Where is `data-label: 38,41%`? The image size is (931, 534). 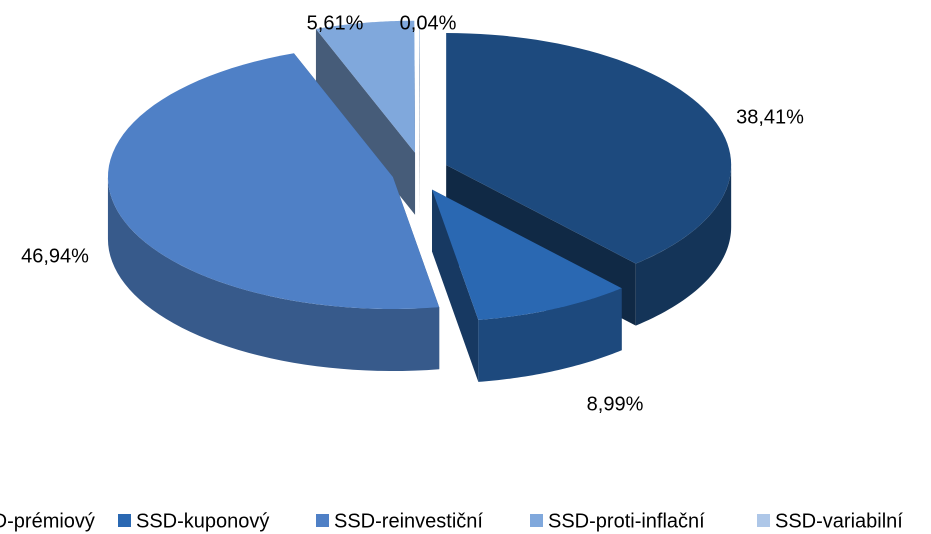 data-label: 38,41% is located at coordinates (770, 117).